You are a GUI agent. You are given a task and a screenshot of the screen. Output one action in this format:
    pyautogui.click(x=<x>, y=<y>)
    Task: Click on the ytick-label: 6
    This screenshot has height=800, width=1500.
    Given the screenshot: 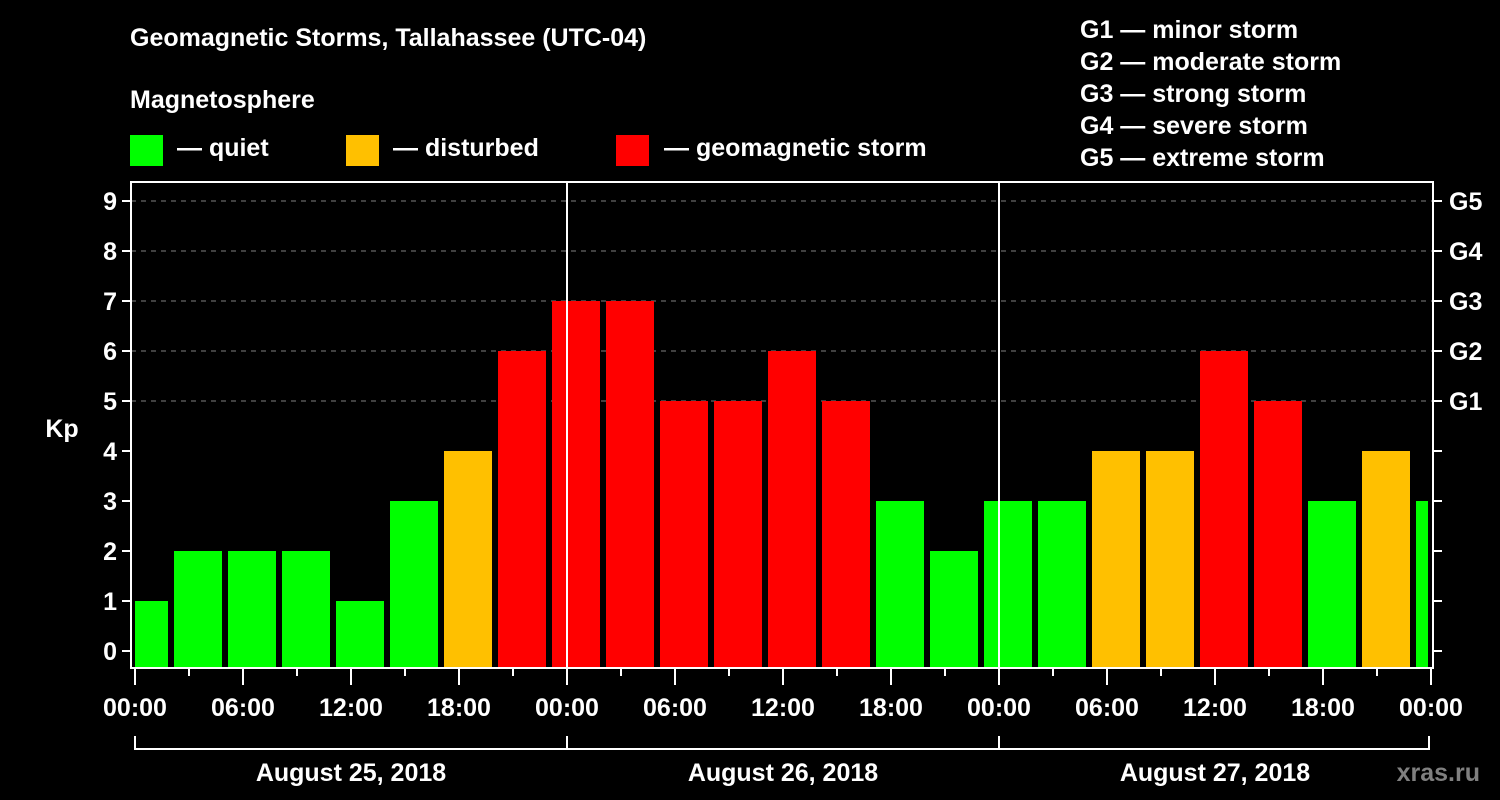 What is the action you would take?
    pyautogui.click(x=110, y=352)
    